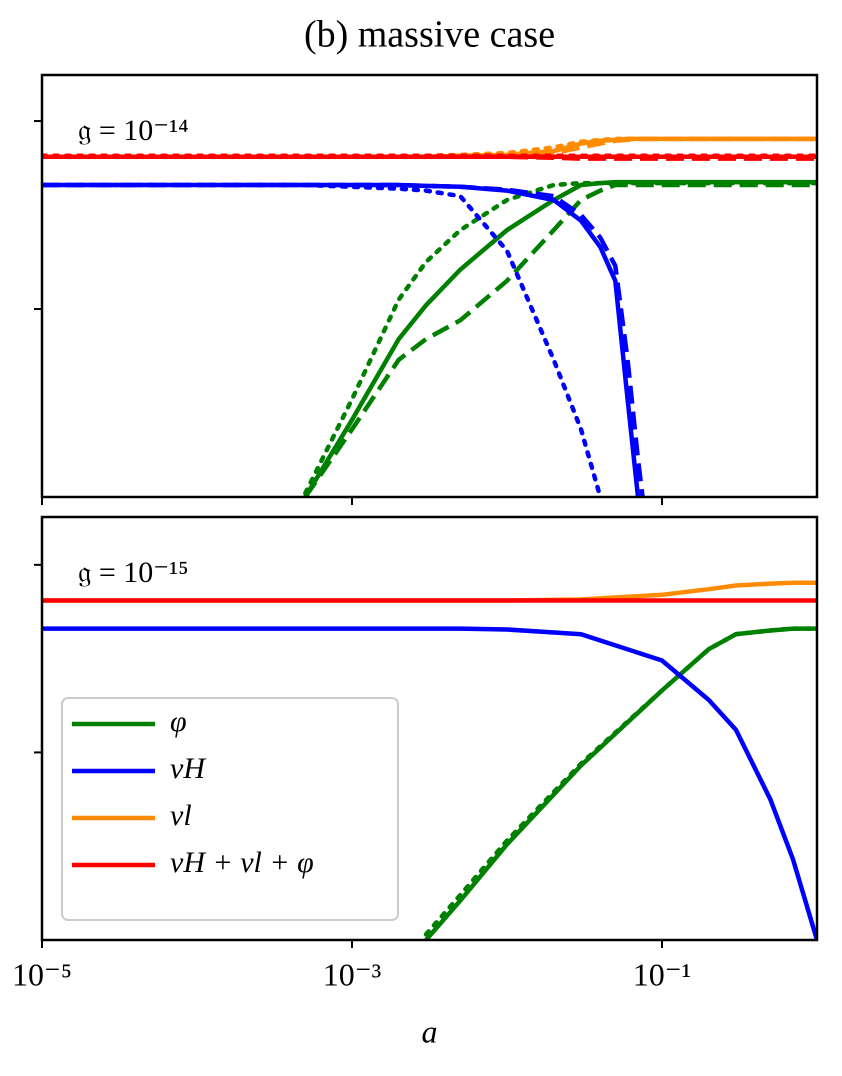  I want to click on legend-label: νH + νl + φ, so click(242, 862).